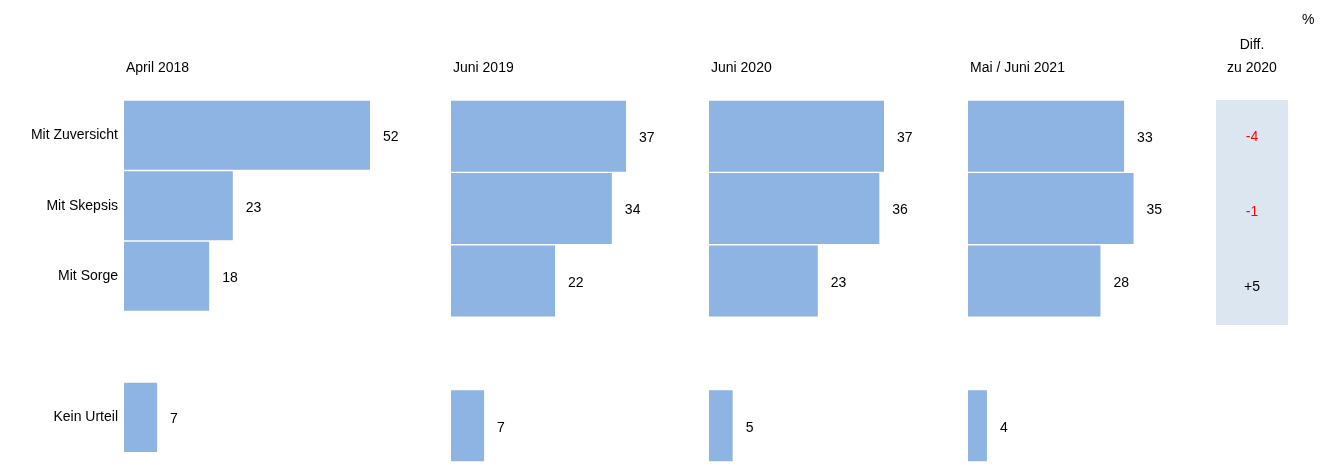 The width and height of the screenshot is (1333, 467). What do you see at coordinates (74, 134) in the screenshot?
I see `y-tick-label: Mit Zuversicht` at bounding box center [74, 134].